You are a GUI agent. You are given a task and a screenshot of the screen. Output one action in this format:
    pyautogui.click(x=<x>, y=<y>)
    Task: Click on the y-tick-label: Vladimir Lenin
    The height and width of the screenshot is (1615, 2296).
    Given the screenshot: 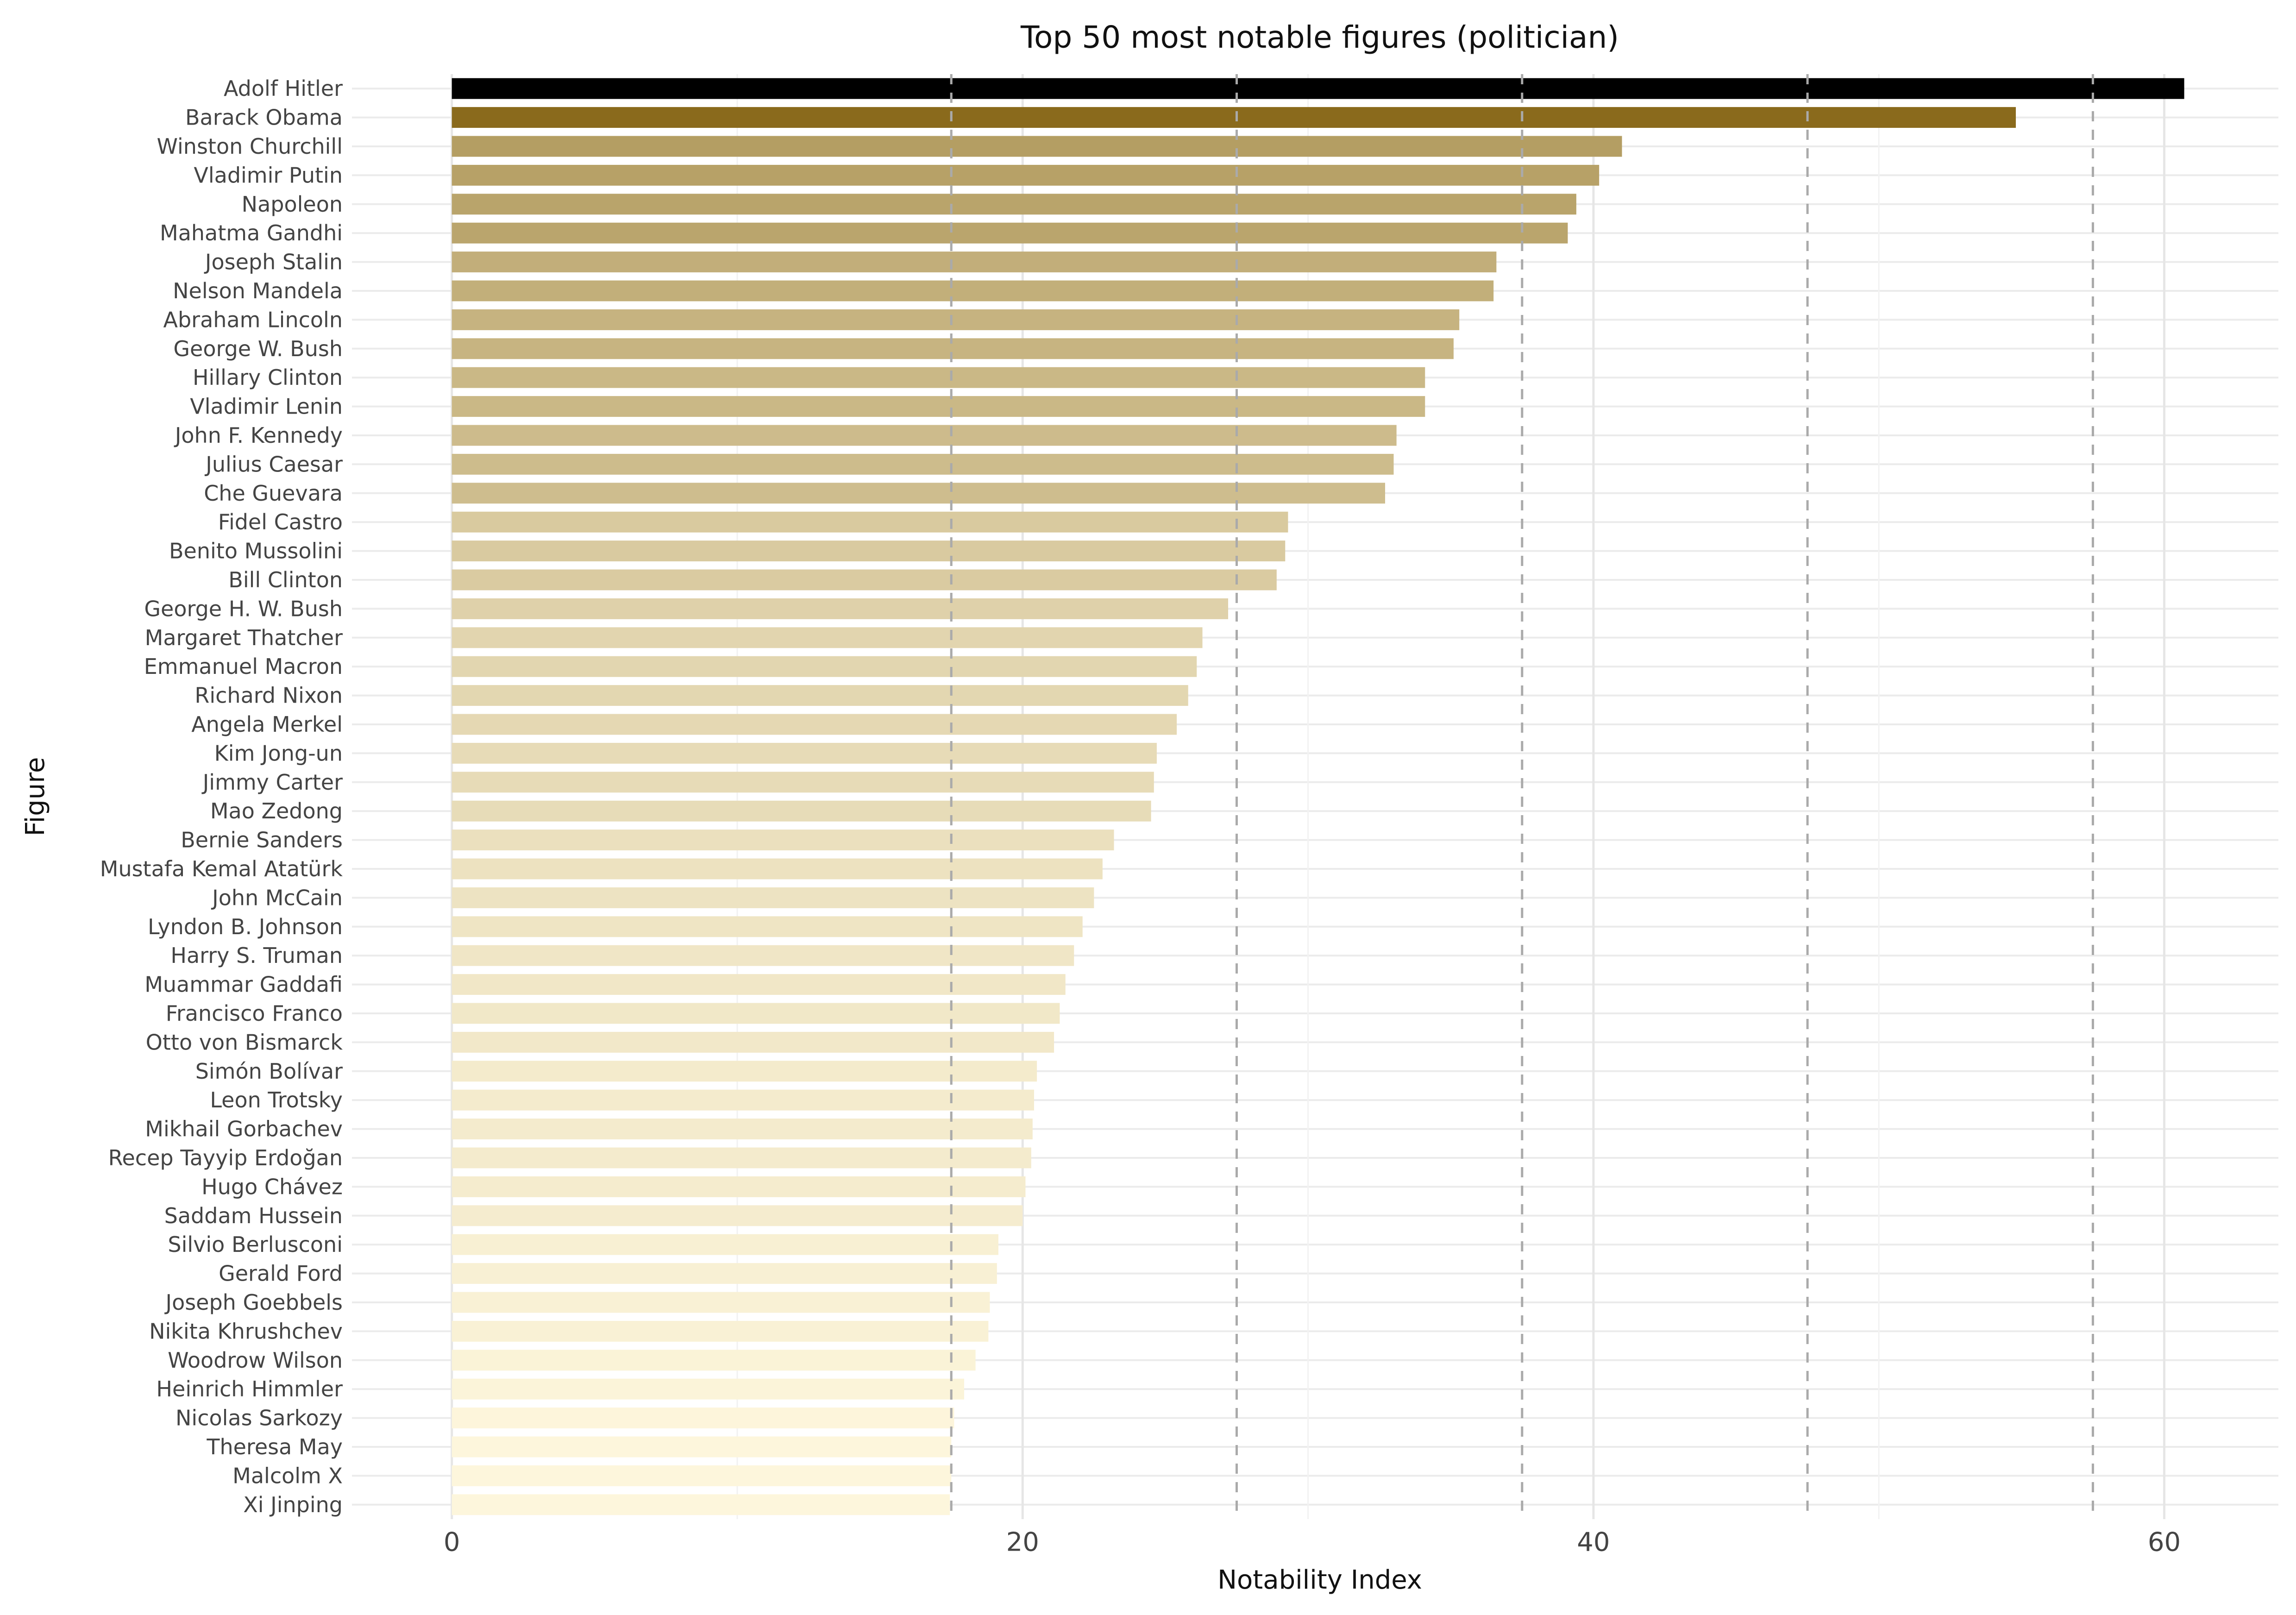 What is the action you would take?
    pyautogui.click(x=266, y=406)
    